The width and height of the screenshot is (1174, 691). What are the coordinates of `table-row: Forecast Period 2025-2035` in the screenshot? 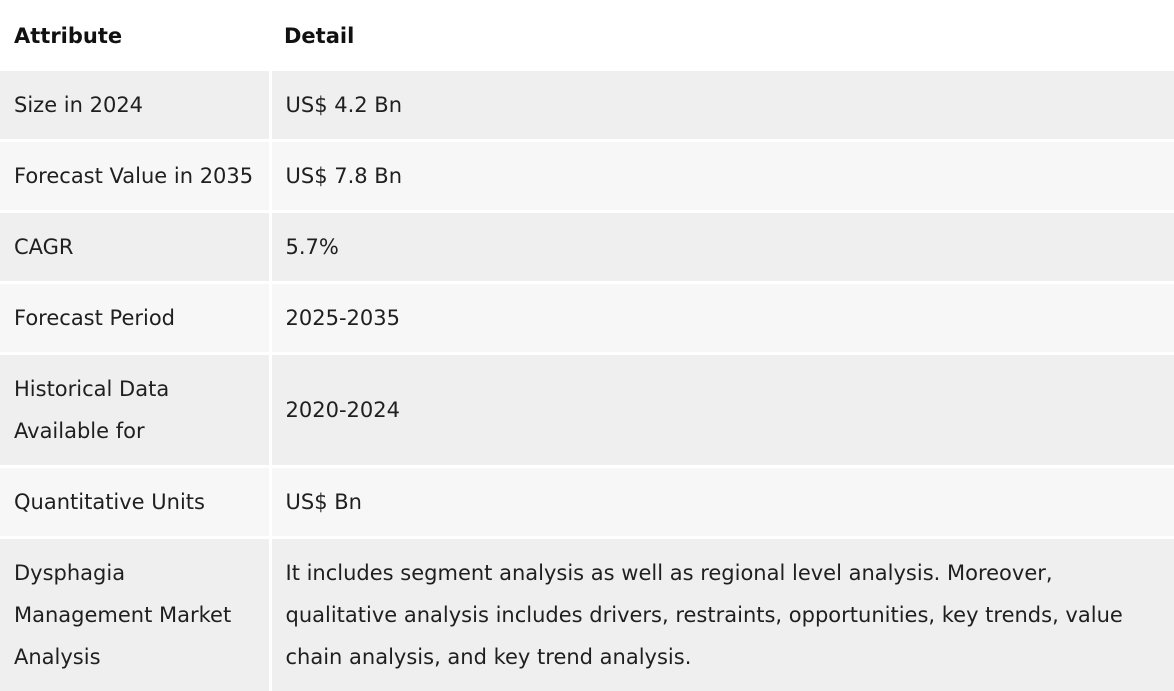 It's located at (587, 318).